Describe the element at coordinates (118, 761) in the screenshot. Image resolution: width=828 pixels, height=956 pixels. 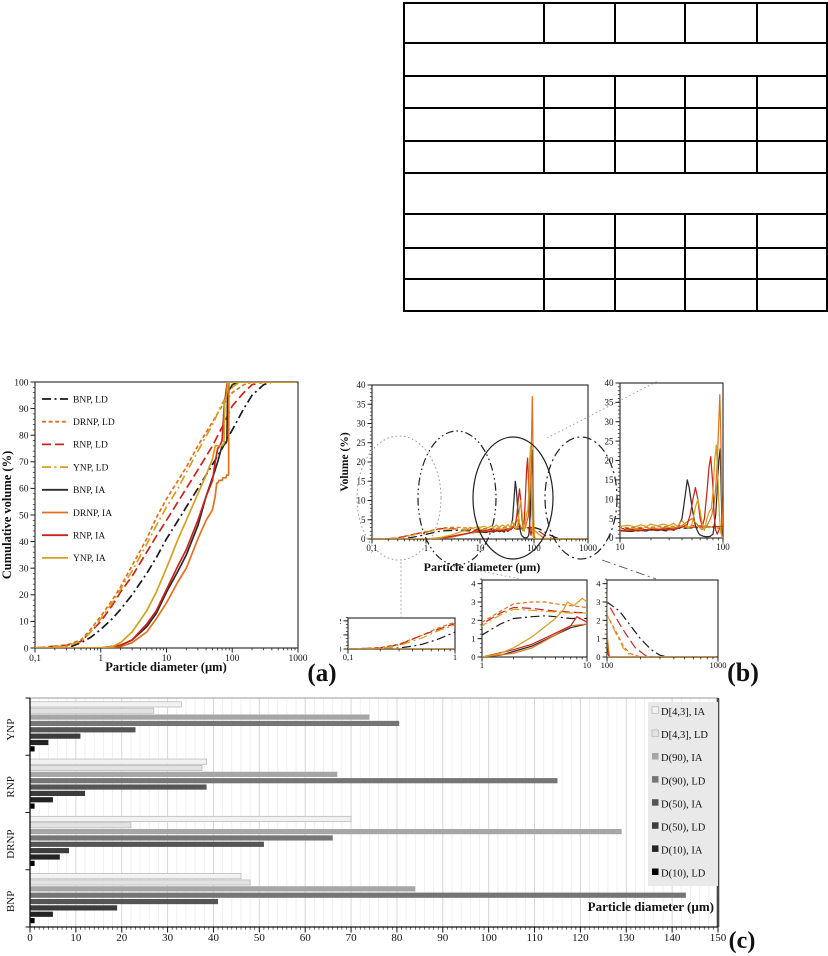
I see `bar-RNP-D[4,3], IA` at that location.